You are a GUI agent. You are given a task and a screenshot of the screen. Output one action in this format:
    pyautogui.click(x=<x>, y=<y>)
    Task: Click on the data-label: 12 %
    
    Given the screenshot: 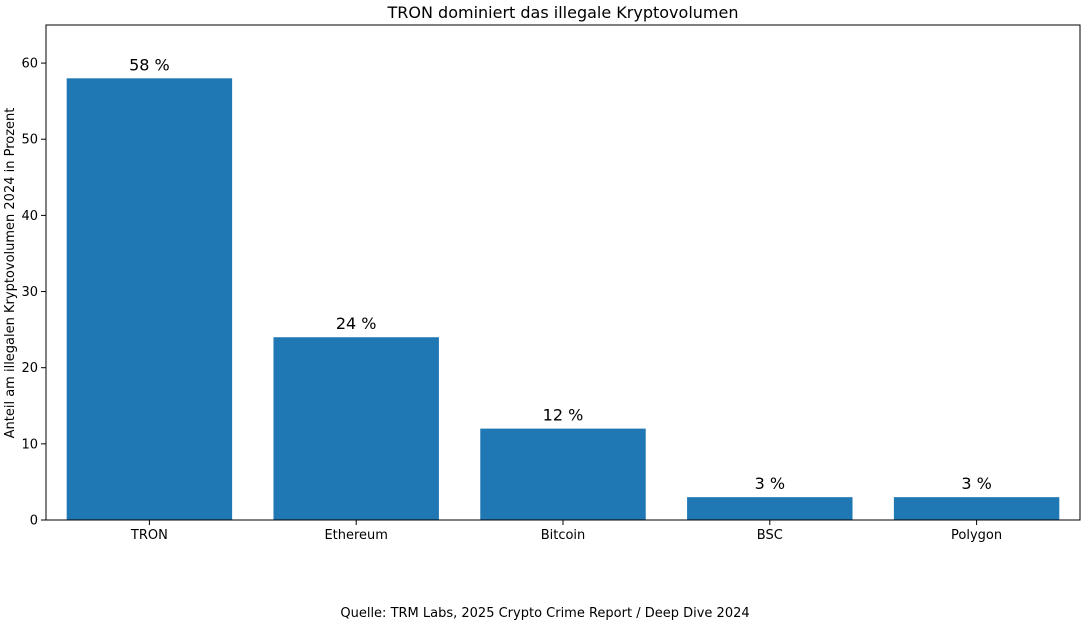 What is the action you would take?
    pyautogui.click(x=563, y=415)
    